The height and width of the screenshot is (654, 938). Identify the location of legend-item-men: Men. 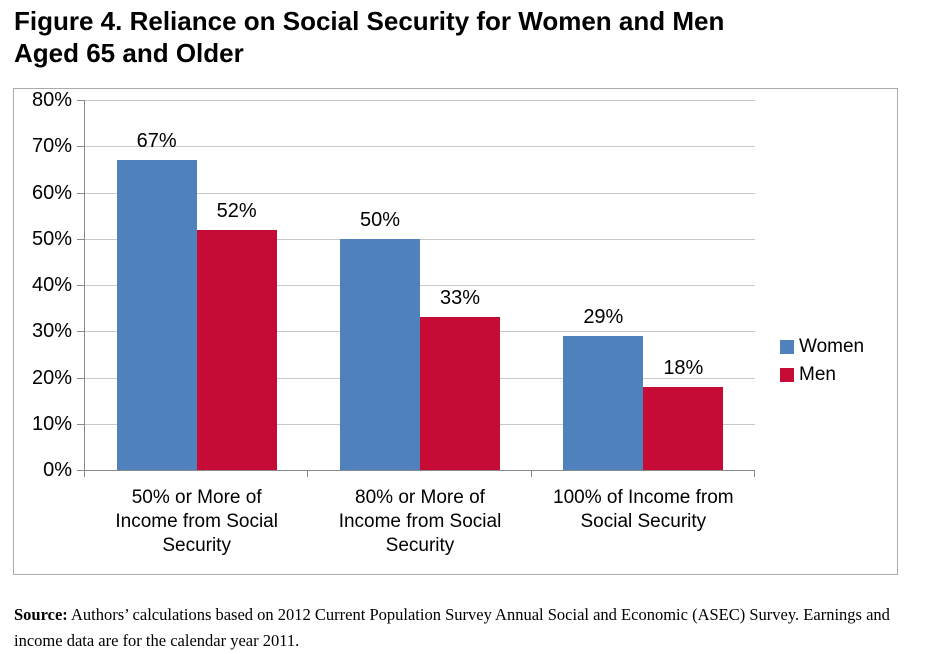
(822, 375).